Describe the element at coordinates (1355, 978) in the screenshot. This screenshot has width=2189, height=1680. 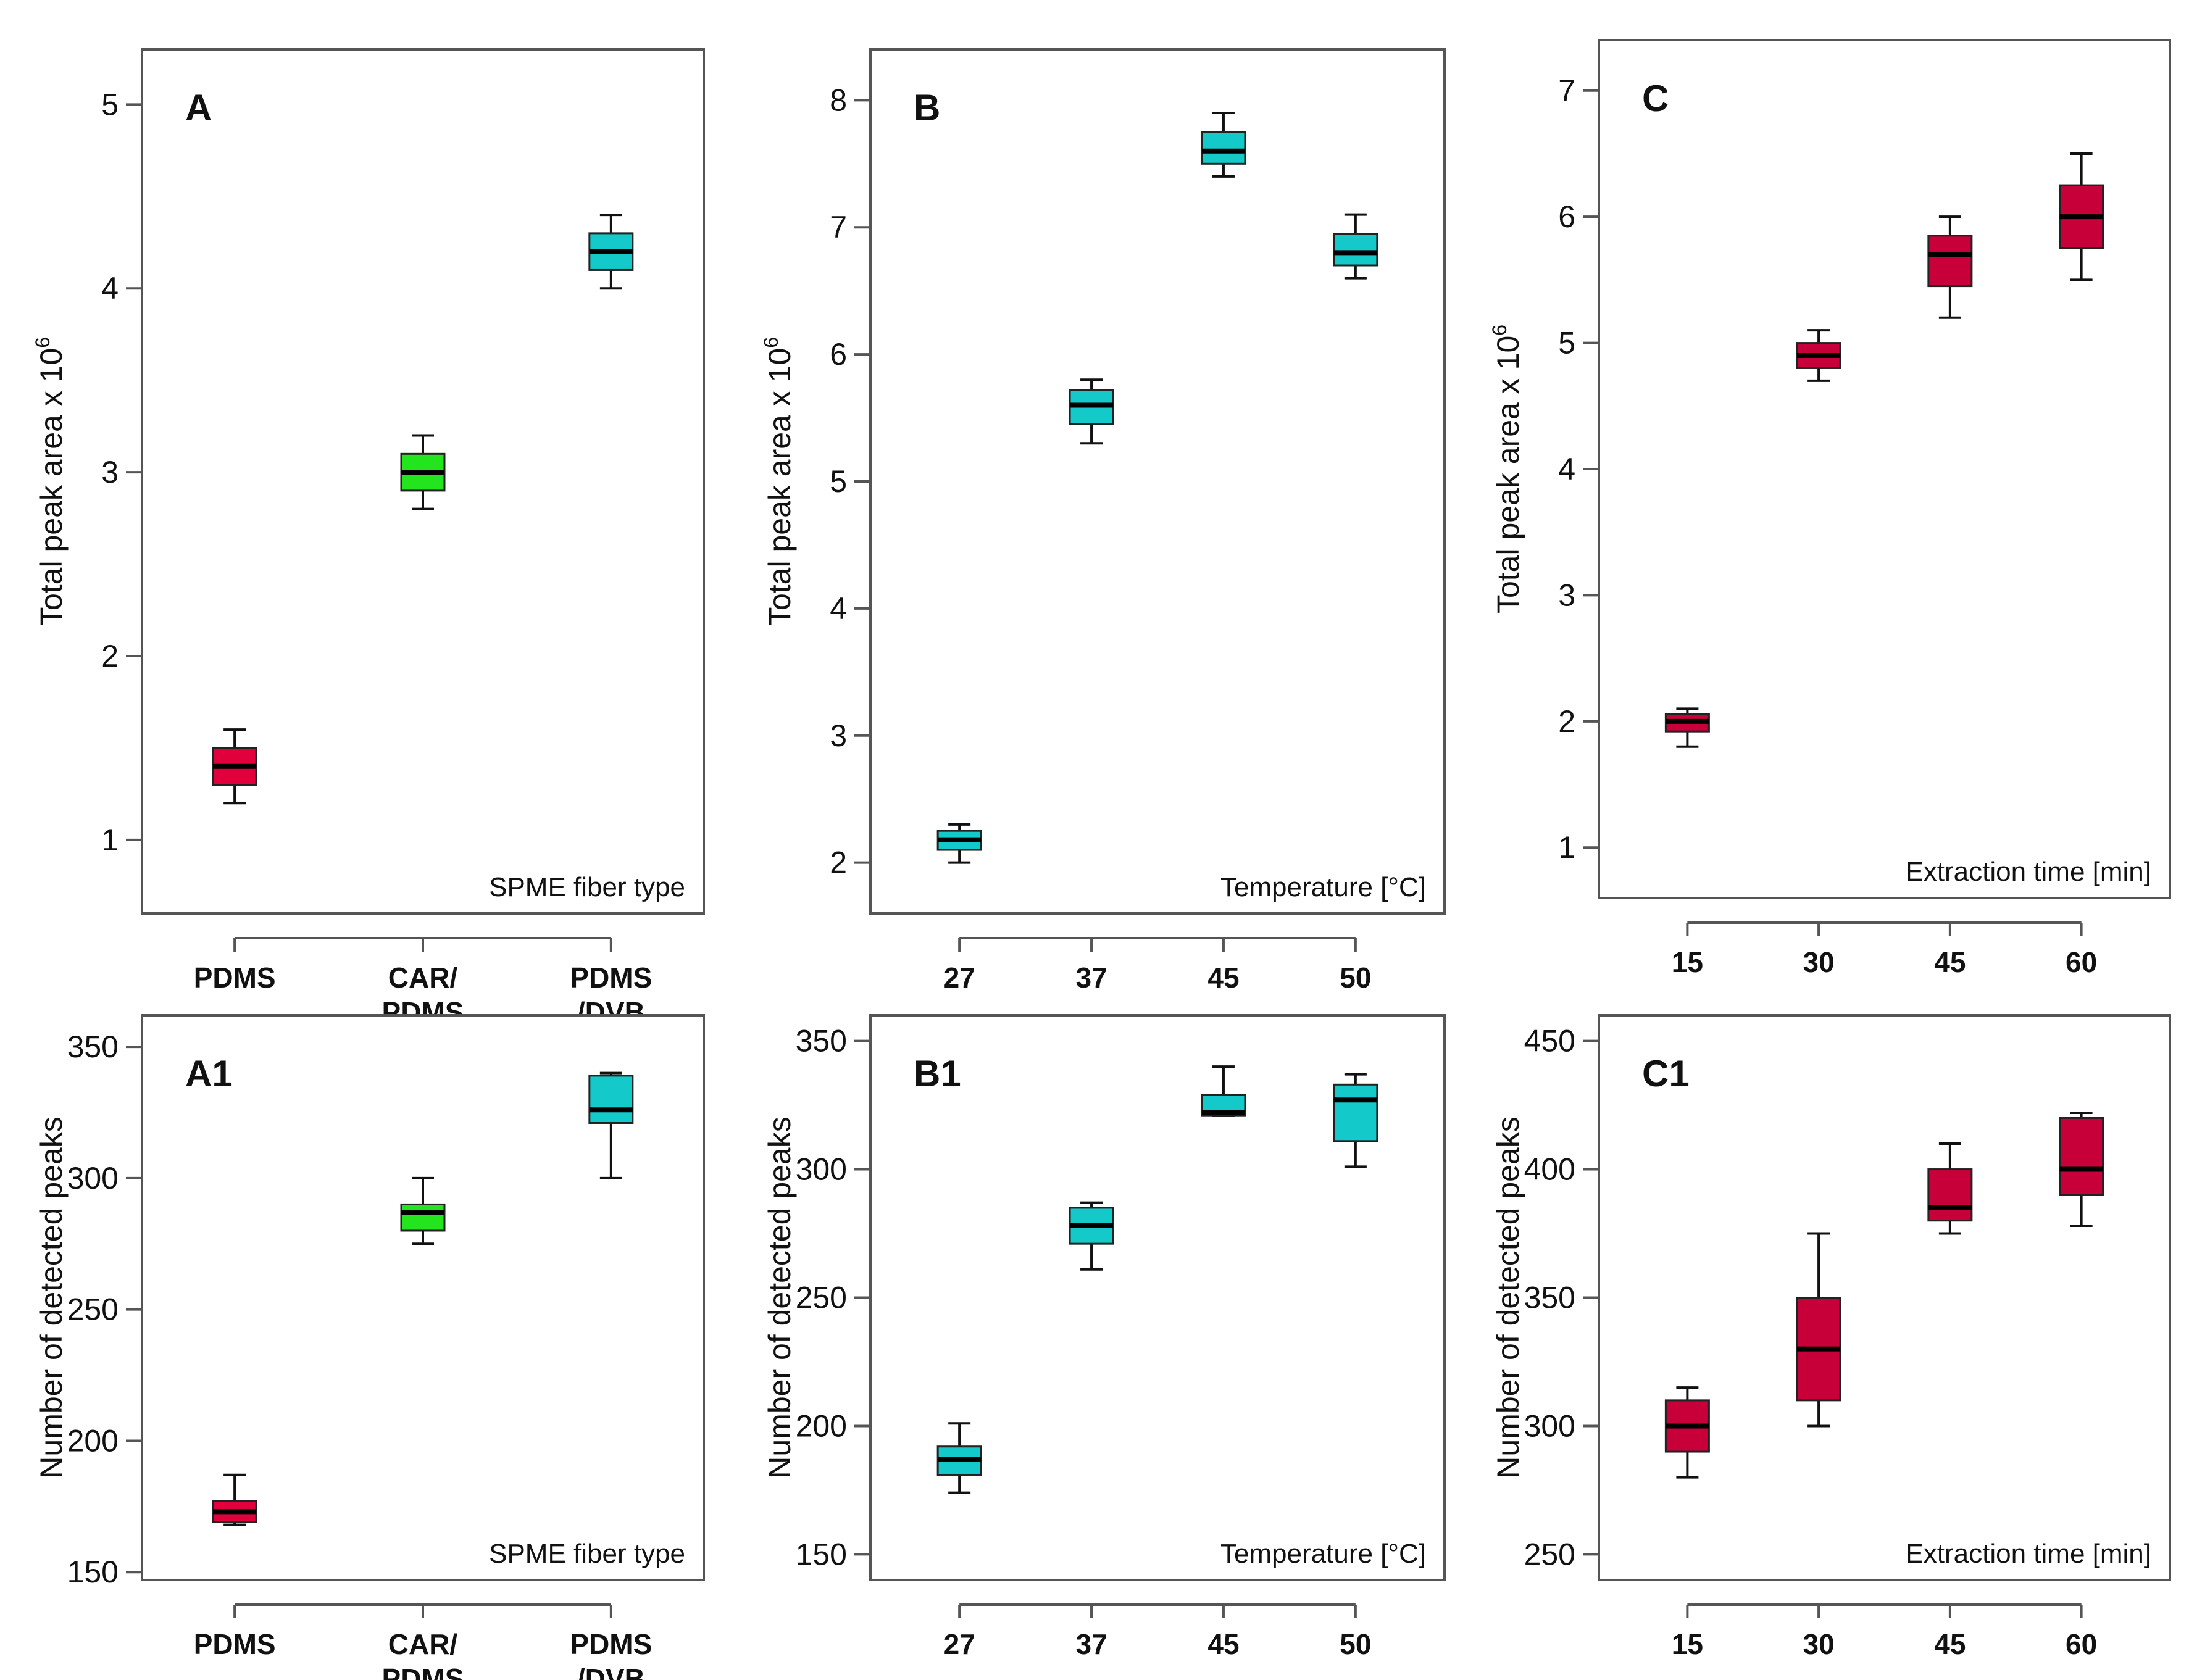
I see `x-category-label: 50` at that location.